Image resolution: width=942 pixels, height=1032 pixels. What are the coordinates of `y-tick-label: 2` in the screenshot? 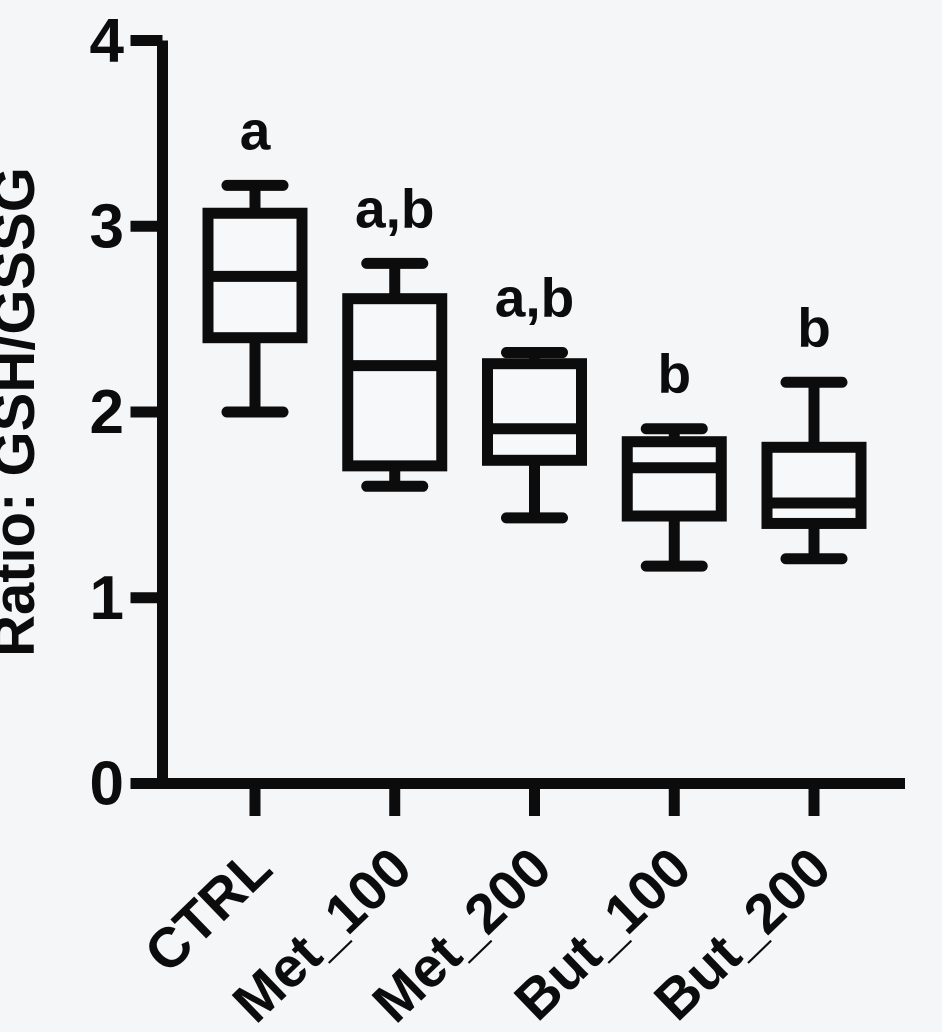 It's located at (107, 412).